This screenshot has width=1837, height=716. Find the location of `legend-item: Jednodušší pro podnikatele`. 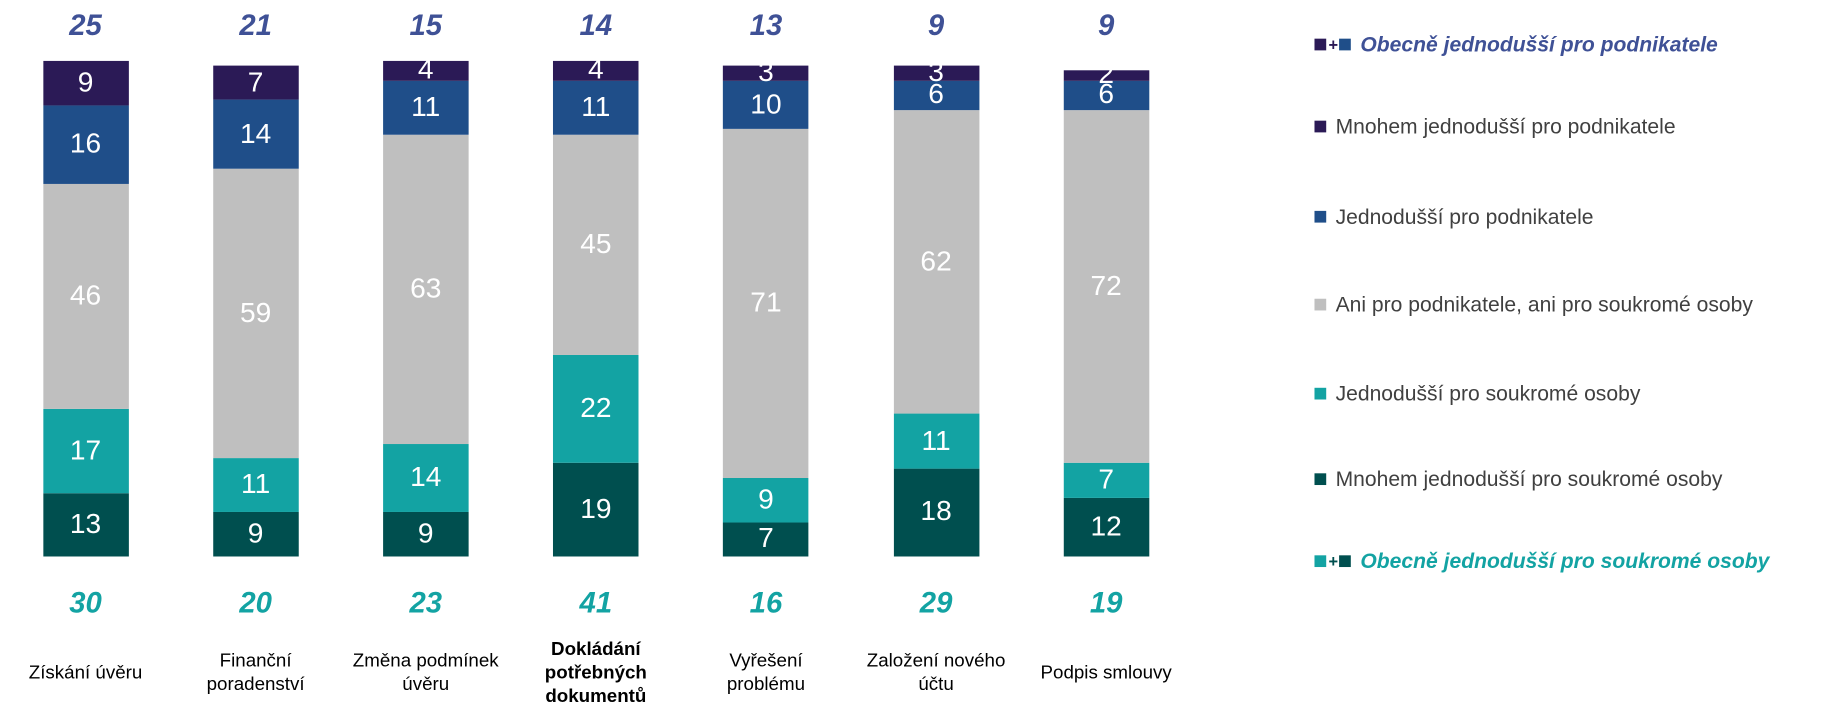

legend-item: Jednodušší pro podnikatele is located at coordinates (1454, 217).